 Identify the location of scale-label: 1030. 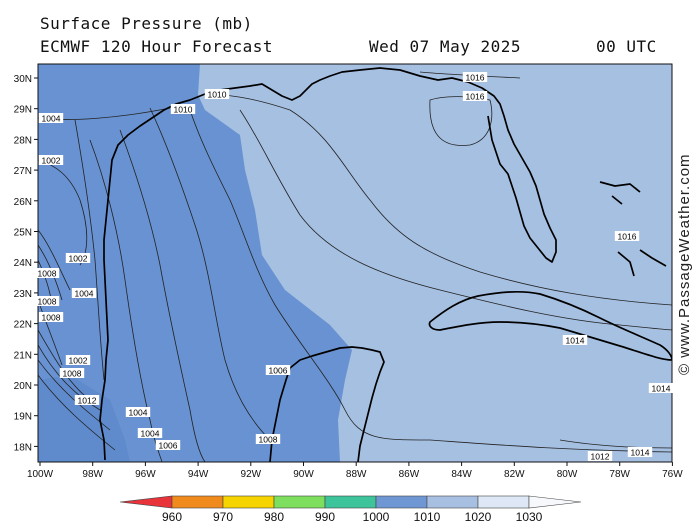
(529, 517).